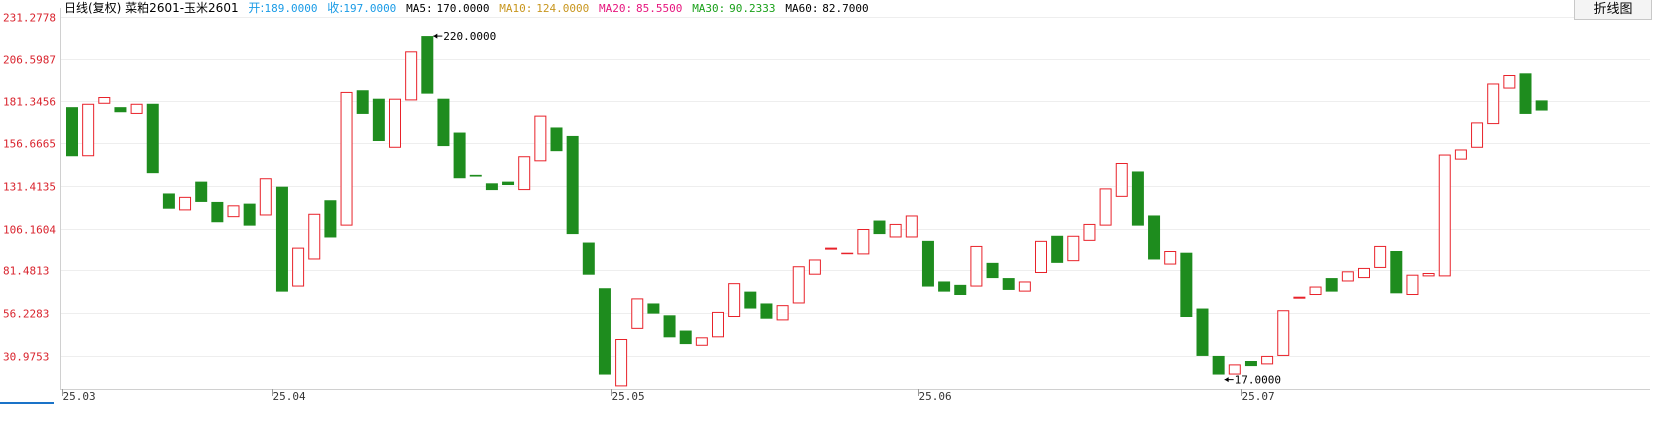 The width and height of the screenshot is (1656, 427). Describe the element at coordinates (26, 357) in the screenshot. I see `y-tick-label: 30.9753` at that location.